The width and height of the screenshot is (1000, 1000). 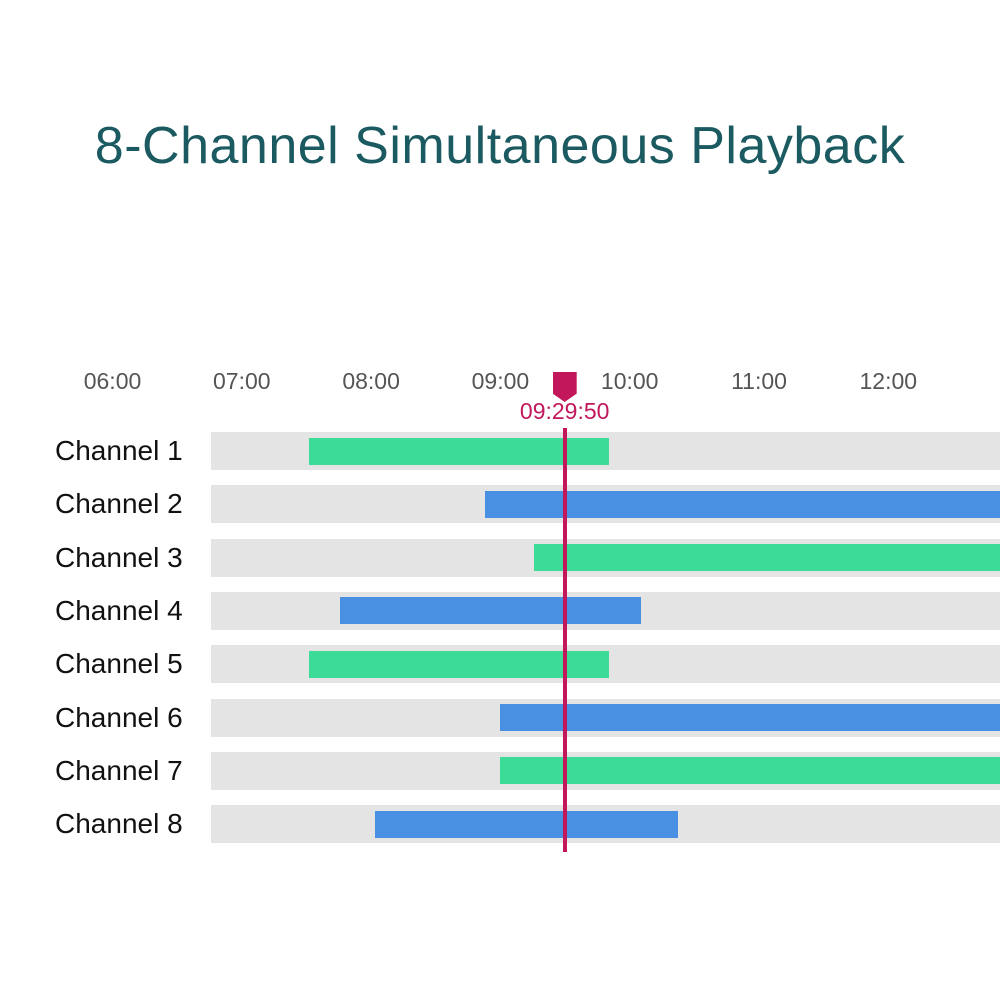 I want to click on time-tick-label: 10:00, so click(x=629, y=381).